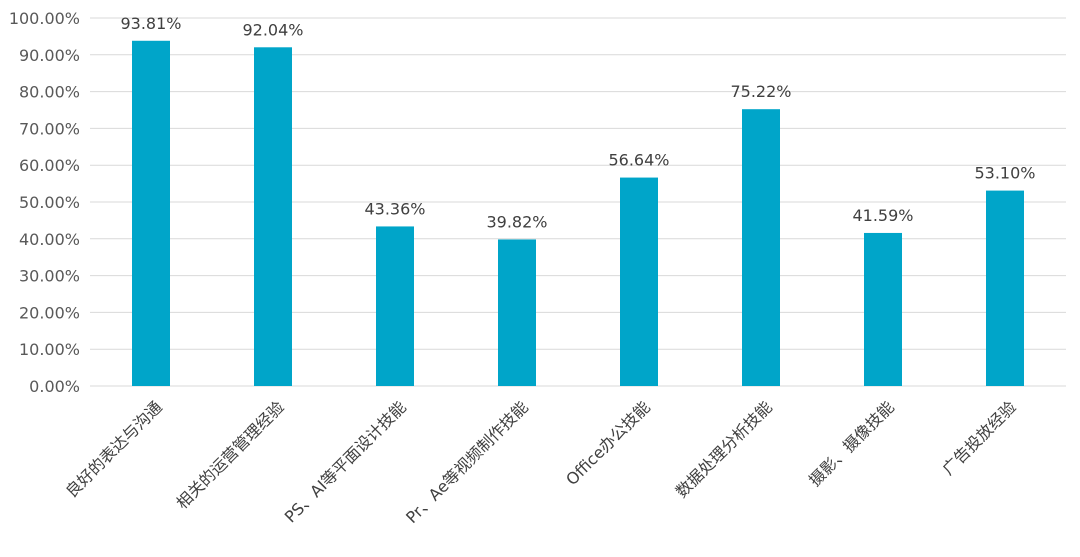 The height and width of the screenshot is (557, 1080). What do you see at coordinates (516, 221) in the screenshot?
I see `data-label: 39.82%` at bounding box center [516, 221].